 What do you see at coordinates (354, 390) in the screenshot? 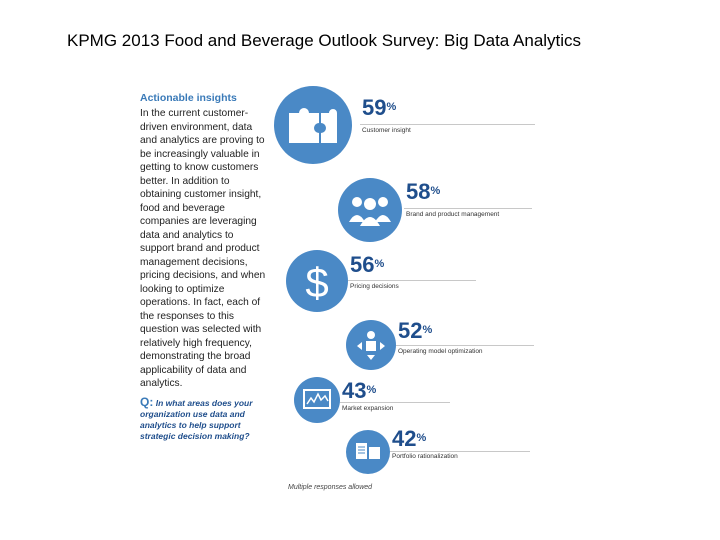
I see `stat-value: 43` at bounding box center [354, 390].